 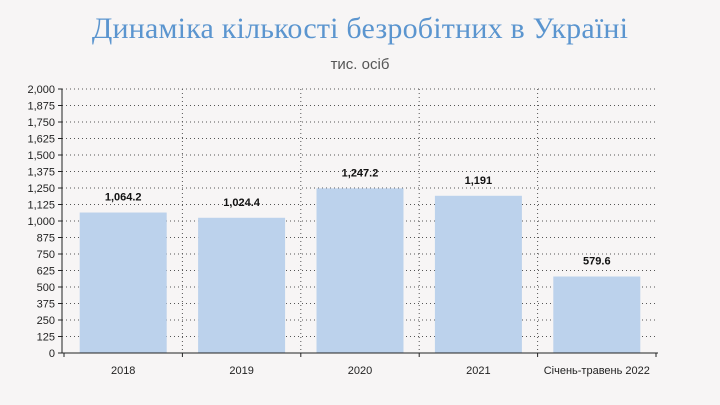 What do you see at coordinates (360, 64) in the screenshot?
I see `chart-subtitle: тис. осіб` at bounding box center [360, 64].